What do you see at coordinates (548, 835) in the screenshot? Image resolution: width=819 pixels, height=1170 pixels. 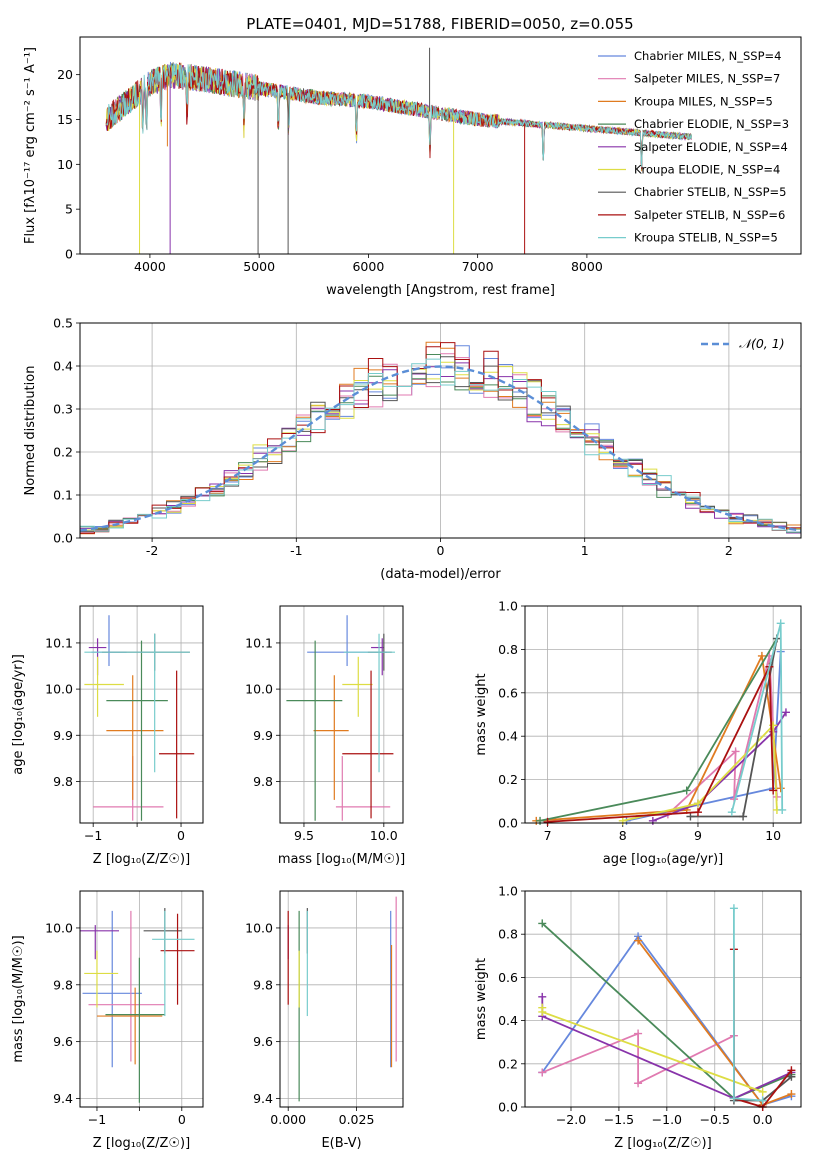 I see `x-tick-label: 7` at bounding box center [548, 835].